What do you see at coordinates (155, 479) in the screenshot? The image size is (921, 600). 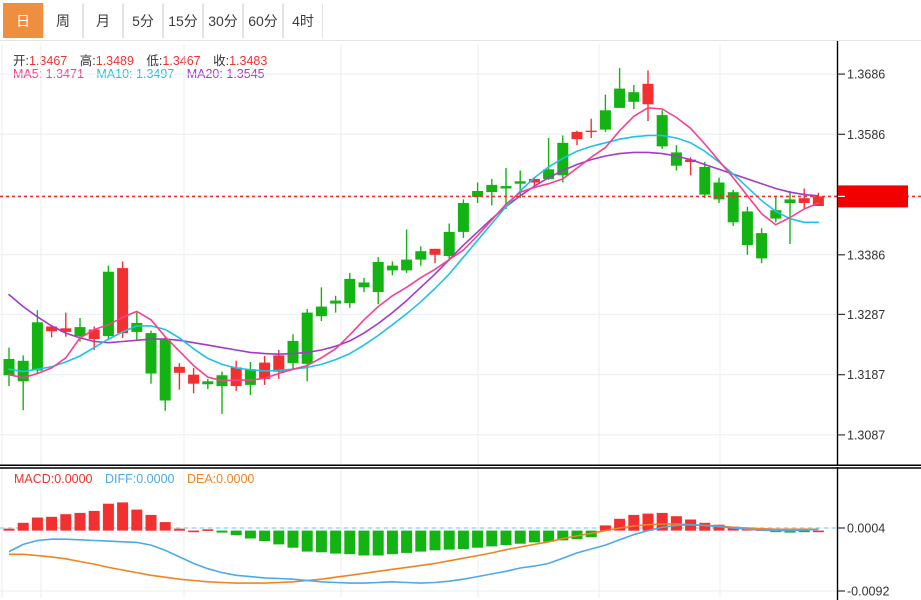 I see `diff-value: 0.0000` at bounding box center [155, 479].